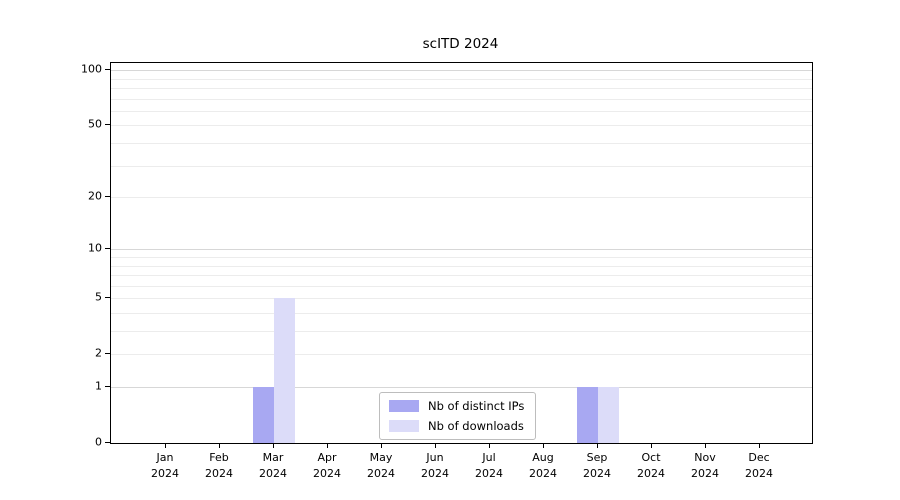 The image size is (900, 500). Describe the element at coordinates (98, 386) in the screenshot. I see `y-axis-label-1: 1` at that location.